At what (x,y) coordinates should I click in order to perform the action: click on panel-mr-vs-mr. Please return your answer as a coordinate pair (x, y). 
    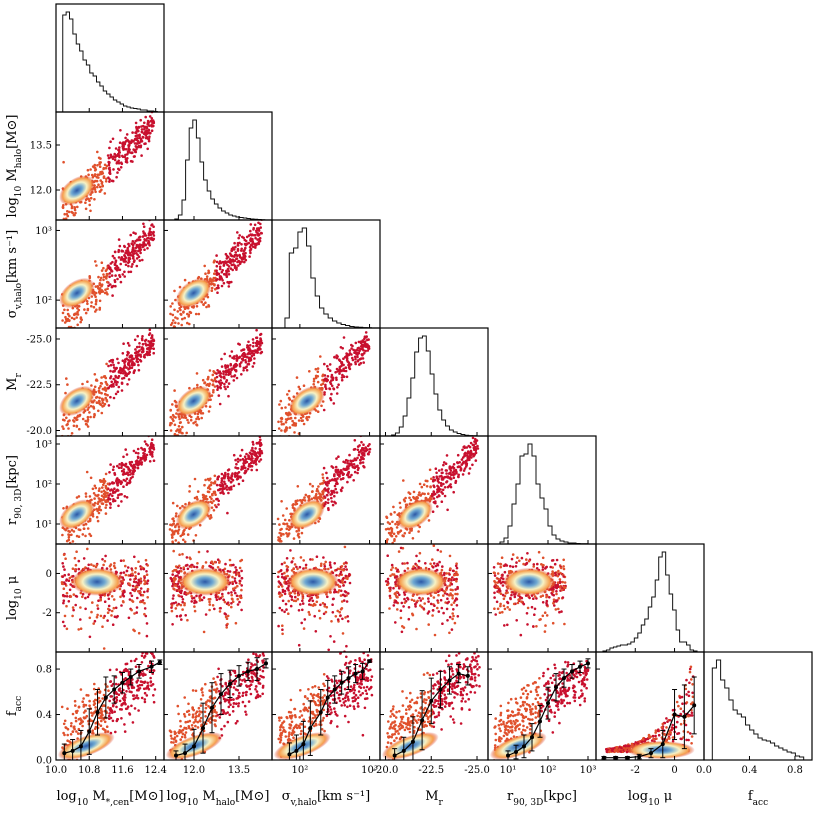
    Looking at the image, I should click on (434, 382).